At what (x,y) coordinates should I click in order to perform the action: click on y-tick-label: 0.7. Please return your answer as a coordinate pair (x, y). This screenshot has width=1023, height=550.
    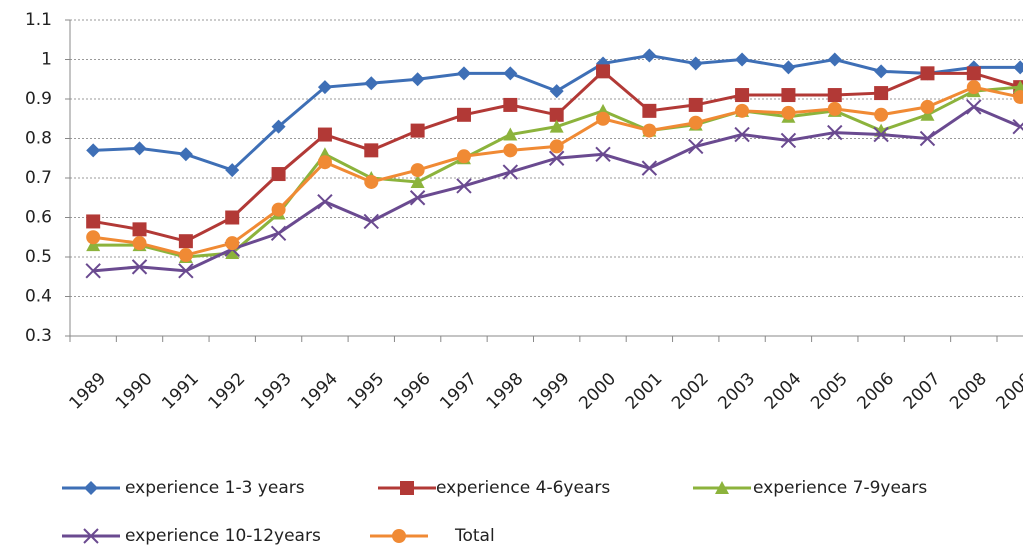
    Looking at the image, I should click on (38, 178).